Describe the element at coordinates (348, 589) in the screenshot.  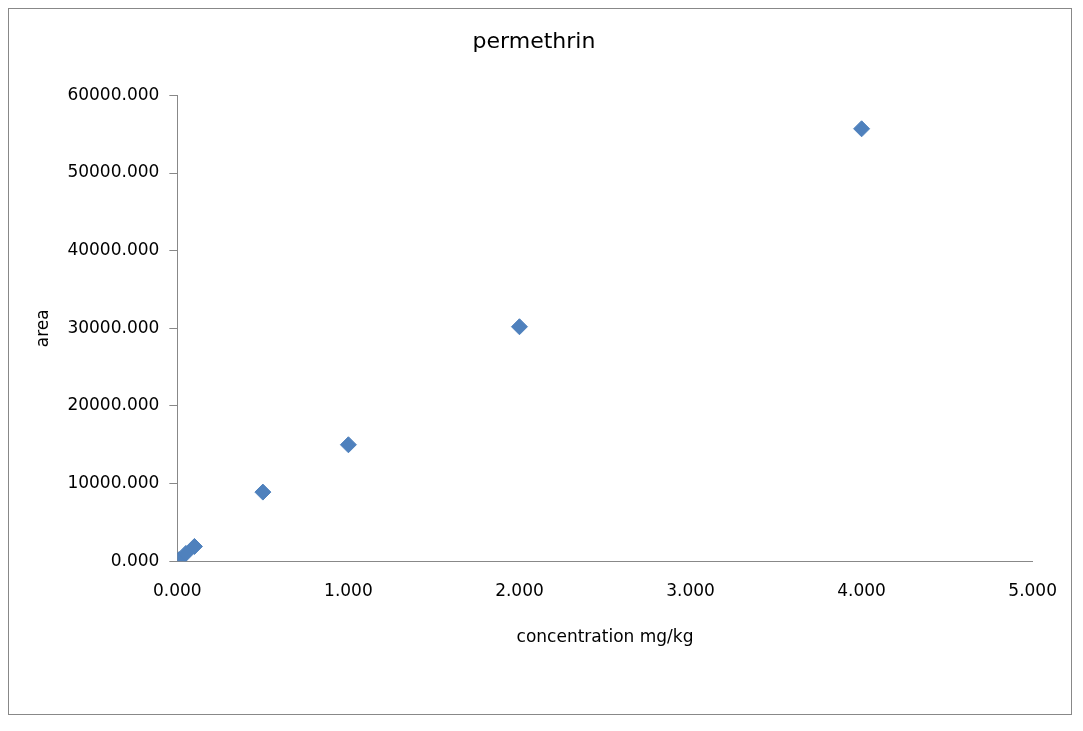
I see `x-tick-label: 1.000` at that location.